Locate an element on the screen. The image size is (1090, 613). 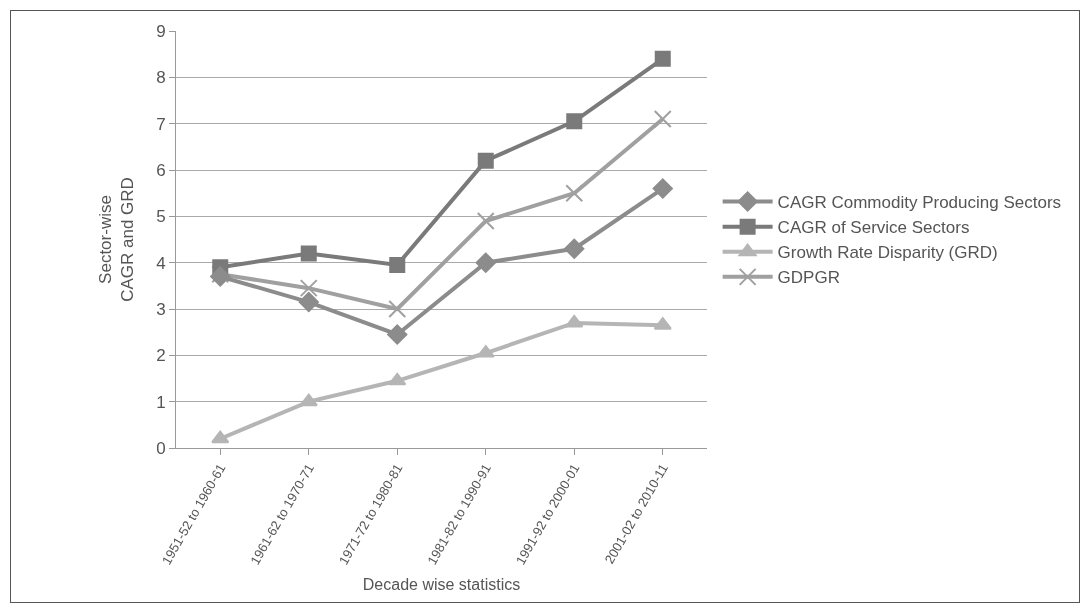
y-tick-label: 6 is located at coordinates (161, 170).